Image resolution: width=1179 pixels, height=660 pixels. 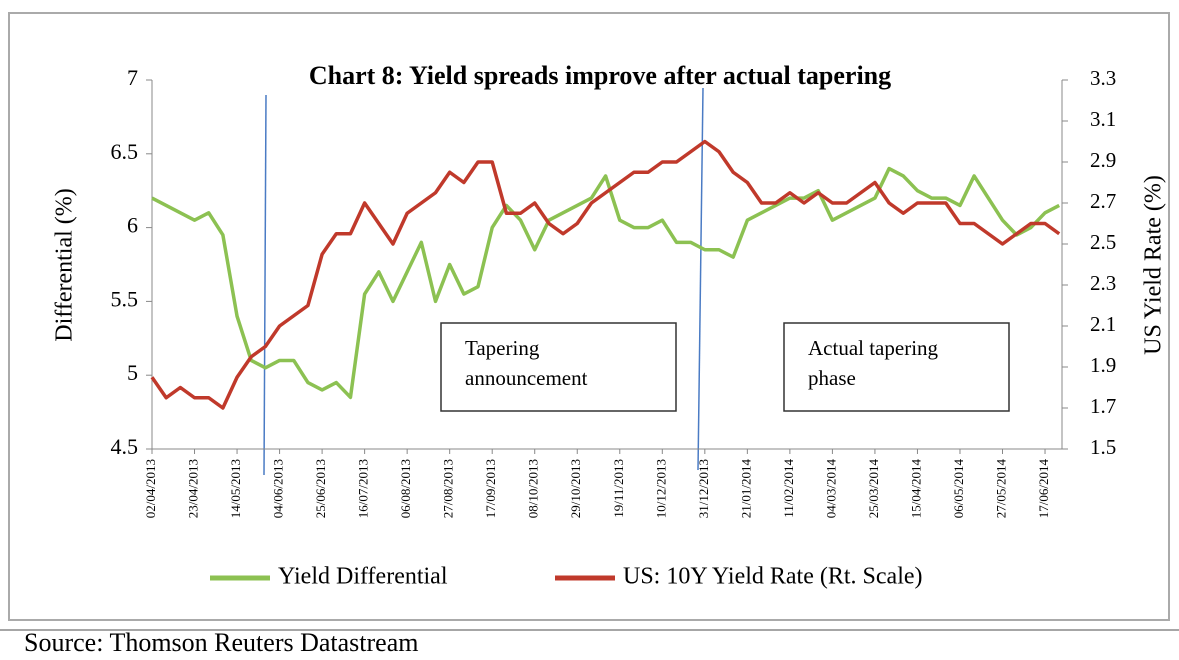 I want to click on source: Source: Thomson Reuters Datastream, so click(x=221, y=642).